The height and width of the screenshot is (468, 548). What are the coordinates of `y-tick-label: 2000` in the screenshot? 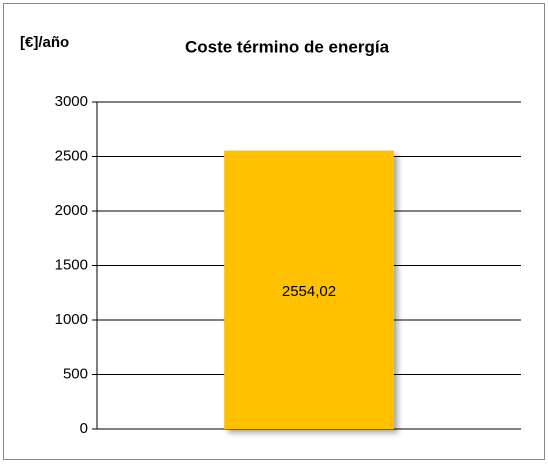 It's located at (71, 210).